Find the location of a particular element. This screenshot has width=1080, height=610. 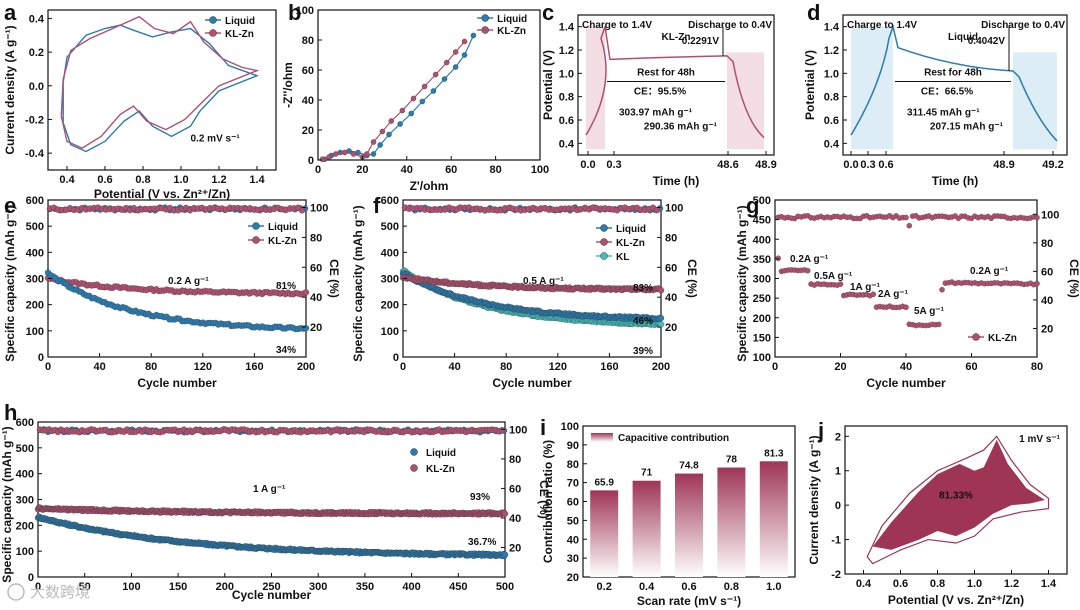

watermark: 大数跨境 is located at coordinates (48, 592).